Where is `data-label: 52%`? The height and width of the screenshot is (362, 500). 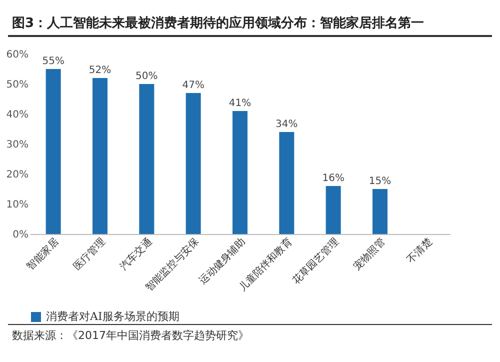 data-label: 52% is located at coordinates (100, 70).